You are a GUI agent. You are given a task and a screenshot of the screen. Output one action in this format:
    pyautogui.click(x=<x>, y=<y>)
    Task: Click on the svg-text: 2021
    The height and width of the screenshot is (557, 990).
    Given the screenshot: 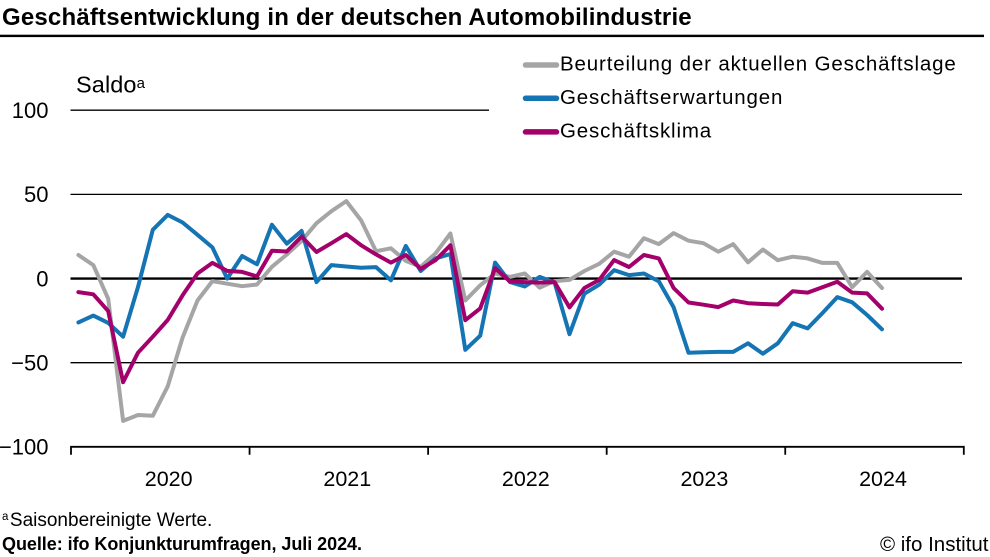 What is the action you would take?
    pyautogui.click(x=347, y=479)
    